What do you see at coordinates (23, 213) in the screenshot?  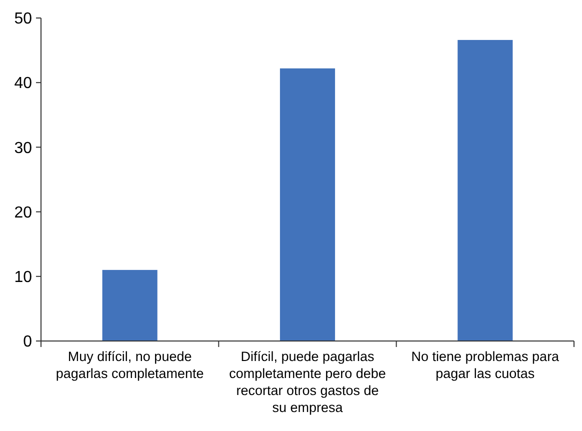 I see `y-tick-label: 20` at bounding box center [23, 213].